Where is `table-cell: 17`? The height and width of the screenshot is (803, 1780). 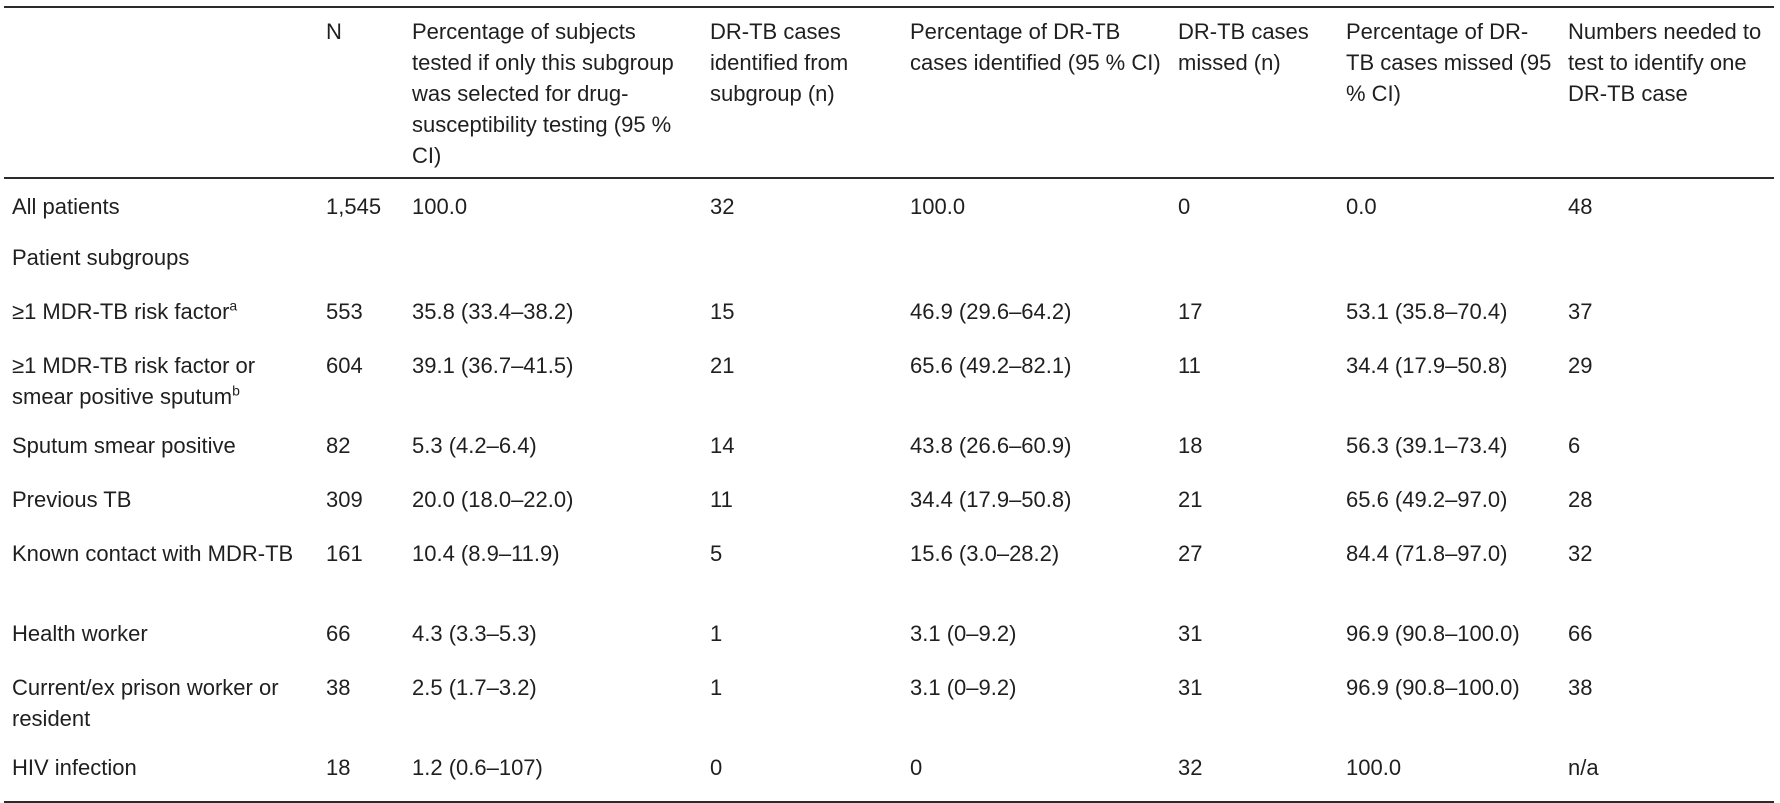 table-cell: 17 is located at coordinates (1190, 311).